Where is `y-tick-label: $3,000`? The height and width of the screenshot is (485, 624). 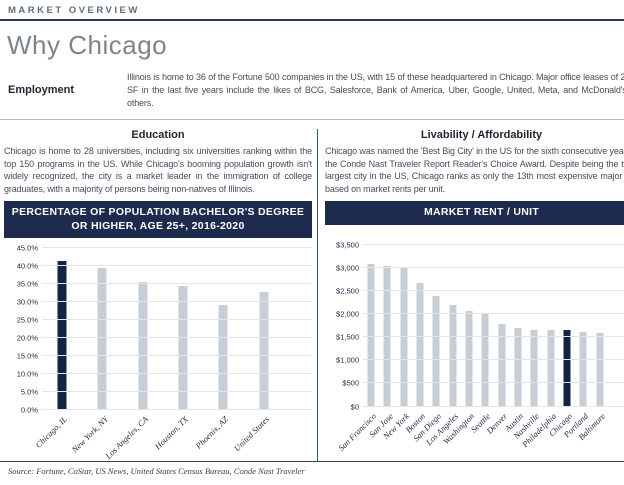 y-tick-label: $3,000 is located at coordinates (347, 268).